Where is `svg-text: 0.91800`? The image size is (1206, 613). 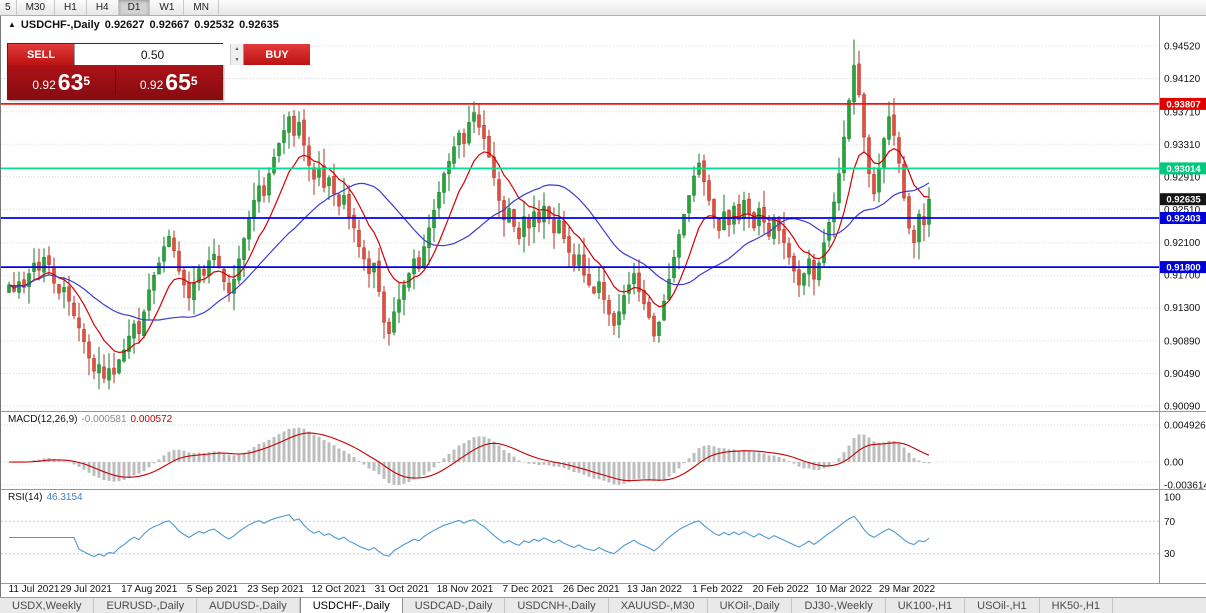
svg-text: 0.91800 is located at coordinates (1183, 268).